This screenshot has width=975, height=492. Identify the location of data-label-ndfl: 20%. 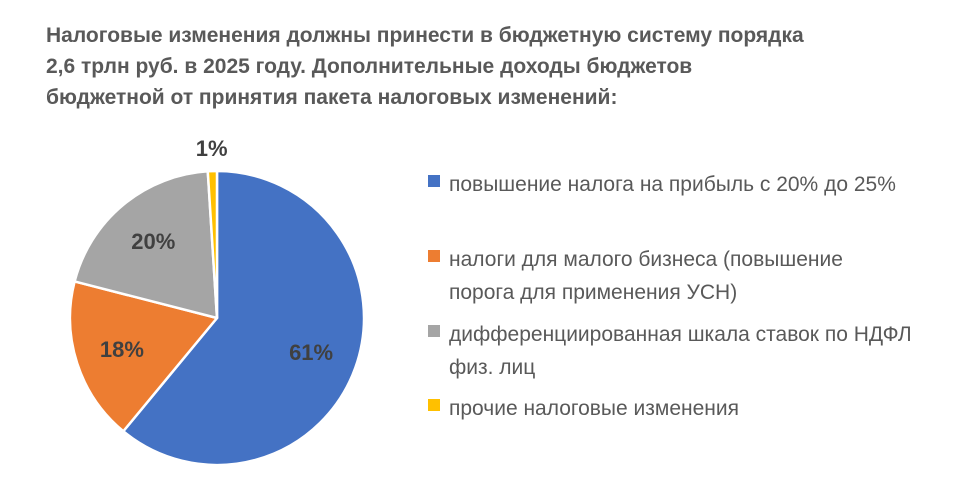
(153, 241).